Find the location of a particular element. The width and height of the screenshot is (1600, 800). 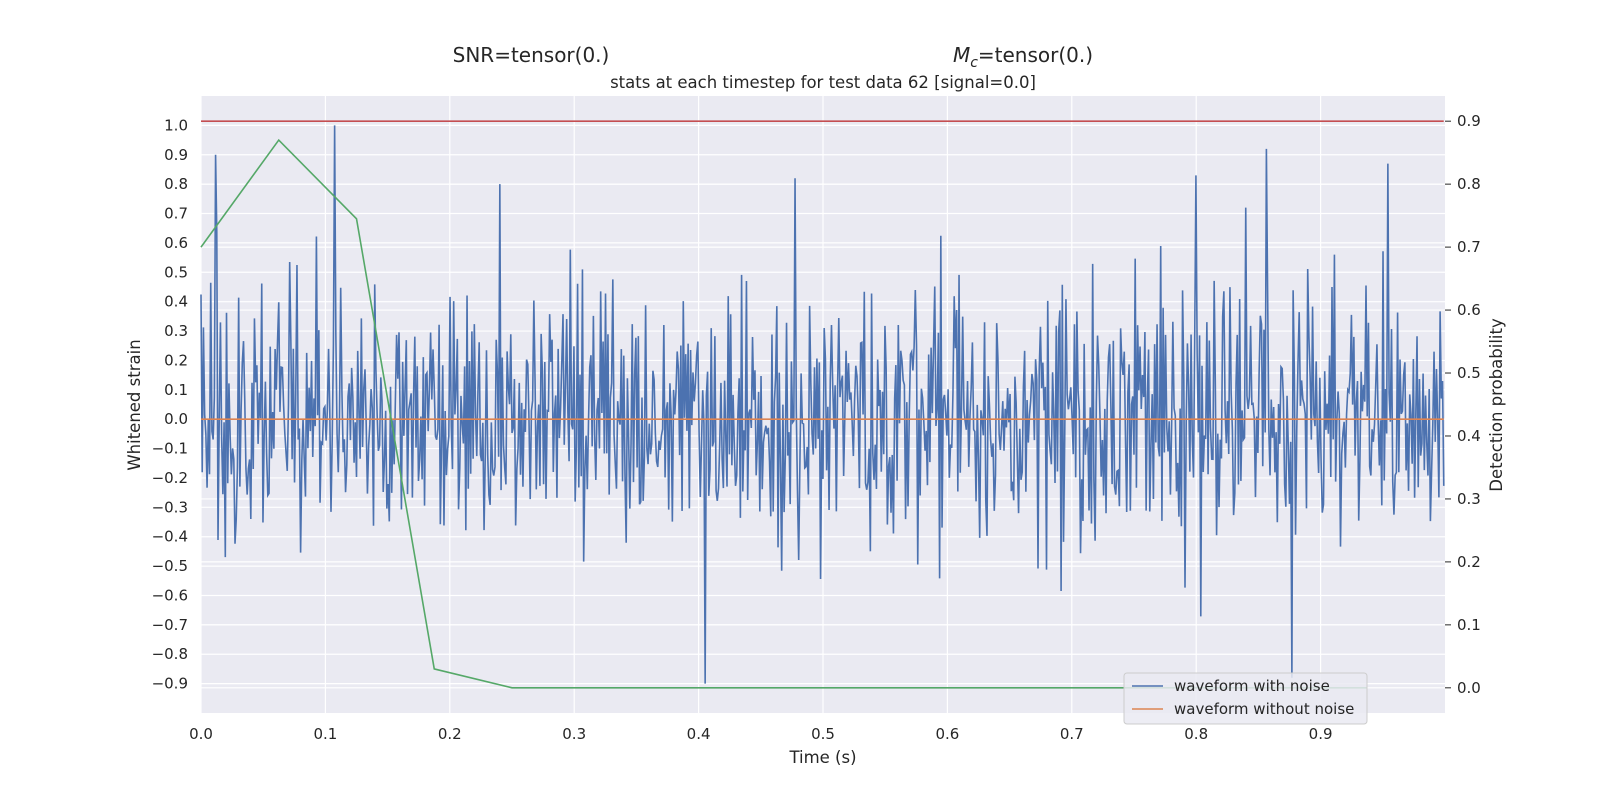

y-tick-label: 1.0 is located at coordinates (176, 125).